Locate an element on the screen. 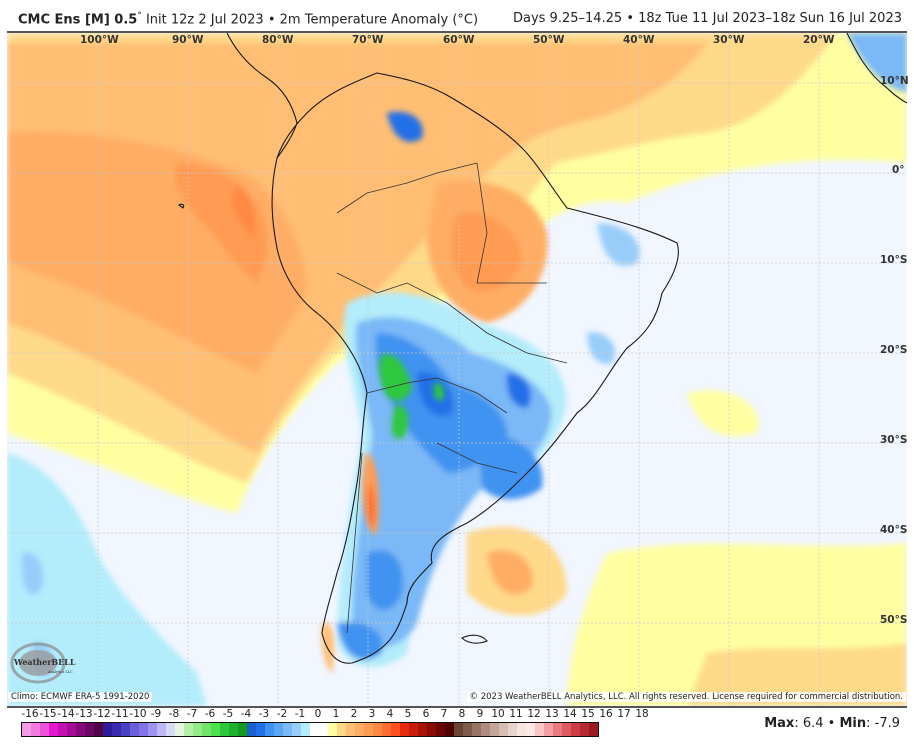 The height and width of the screenshot is (750, 914). colorbar-tick-label: 7 is located at coordinates (444, 714).